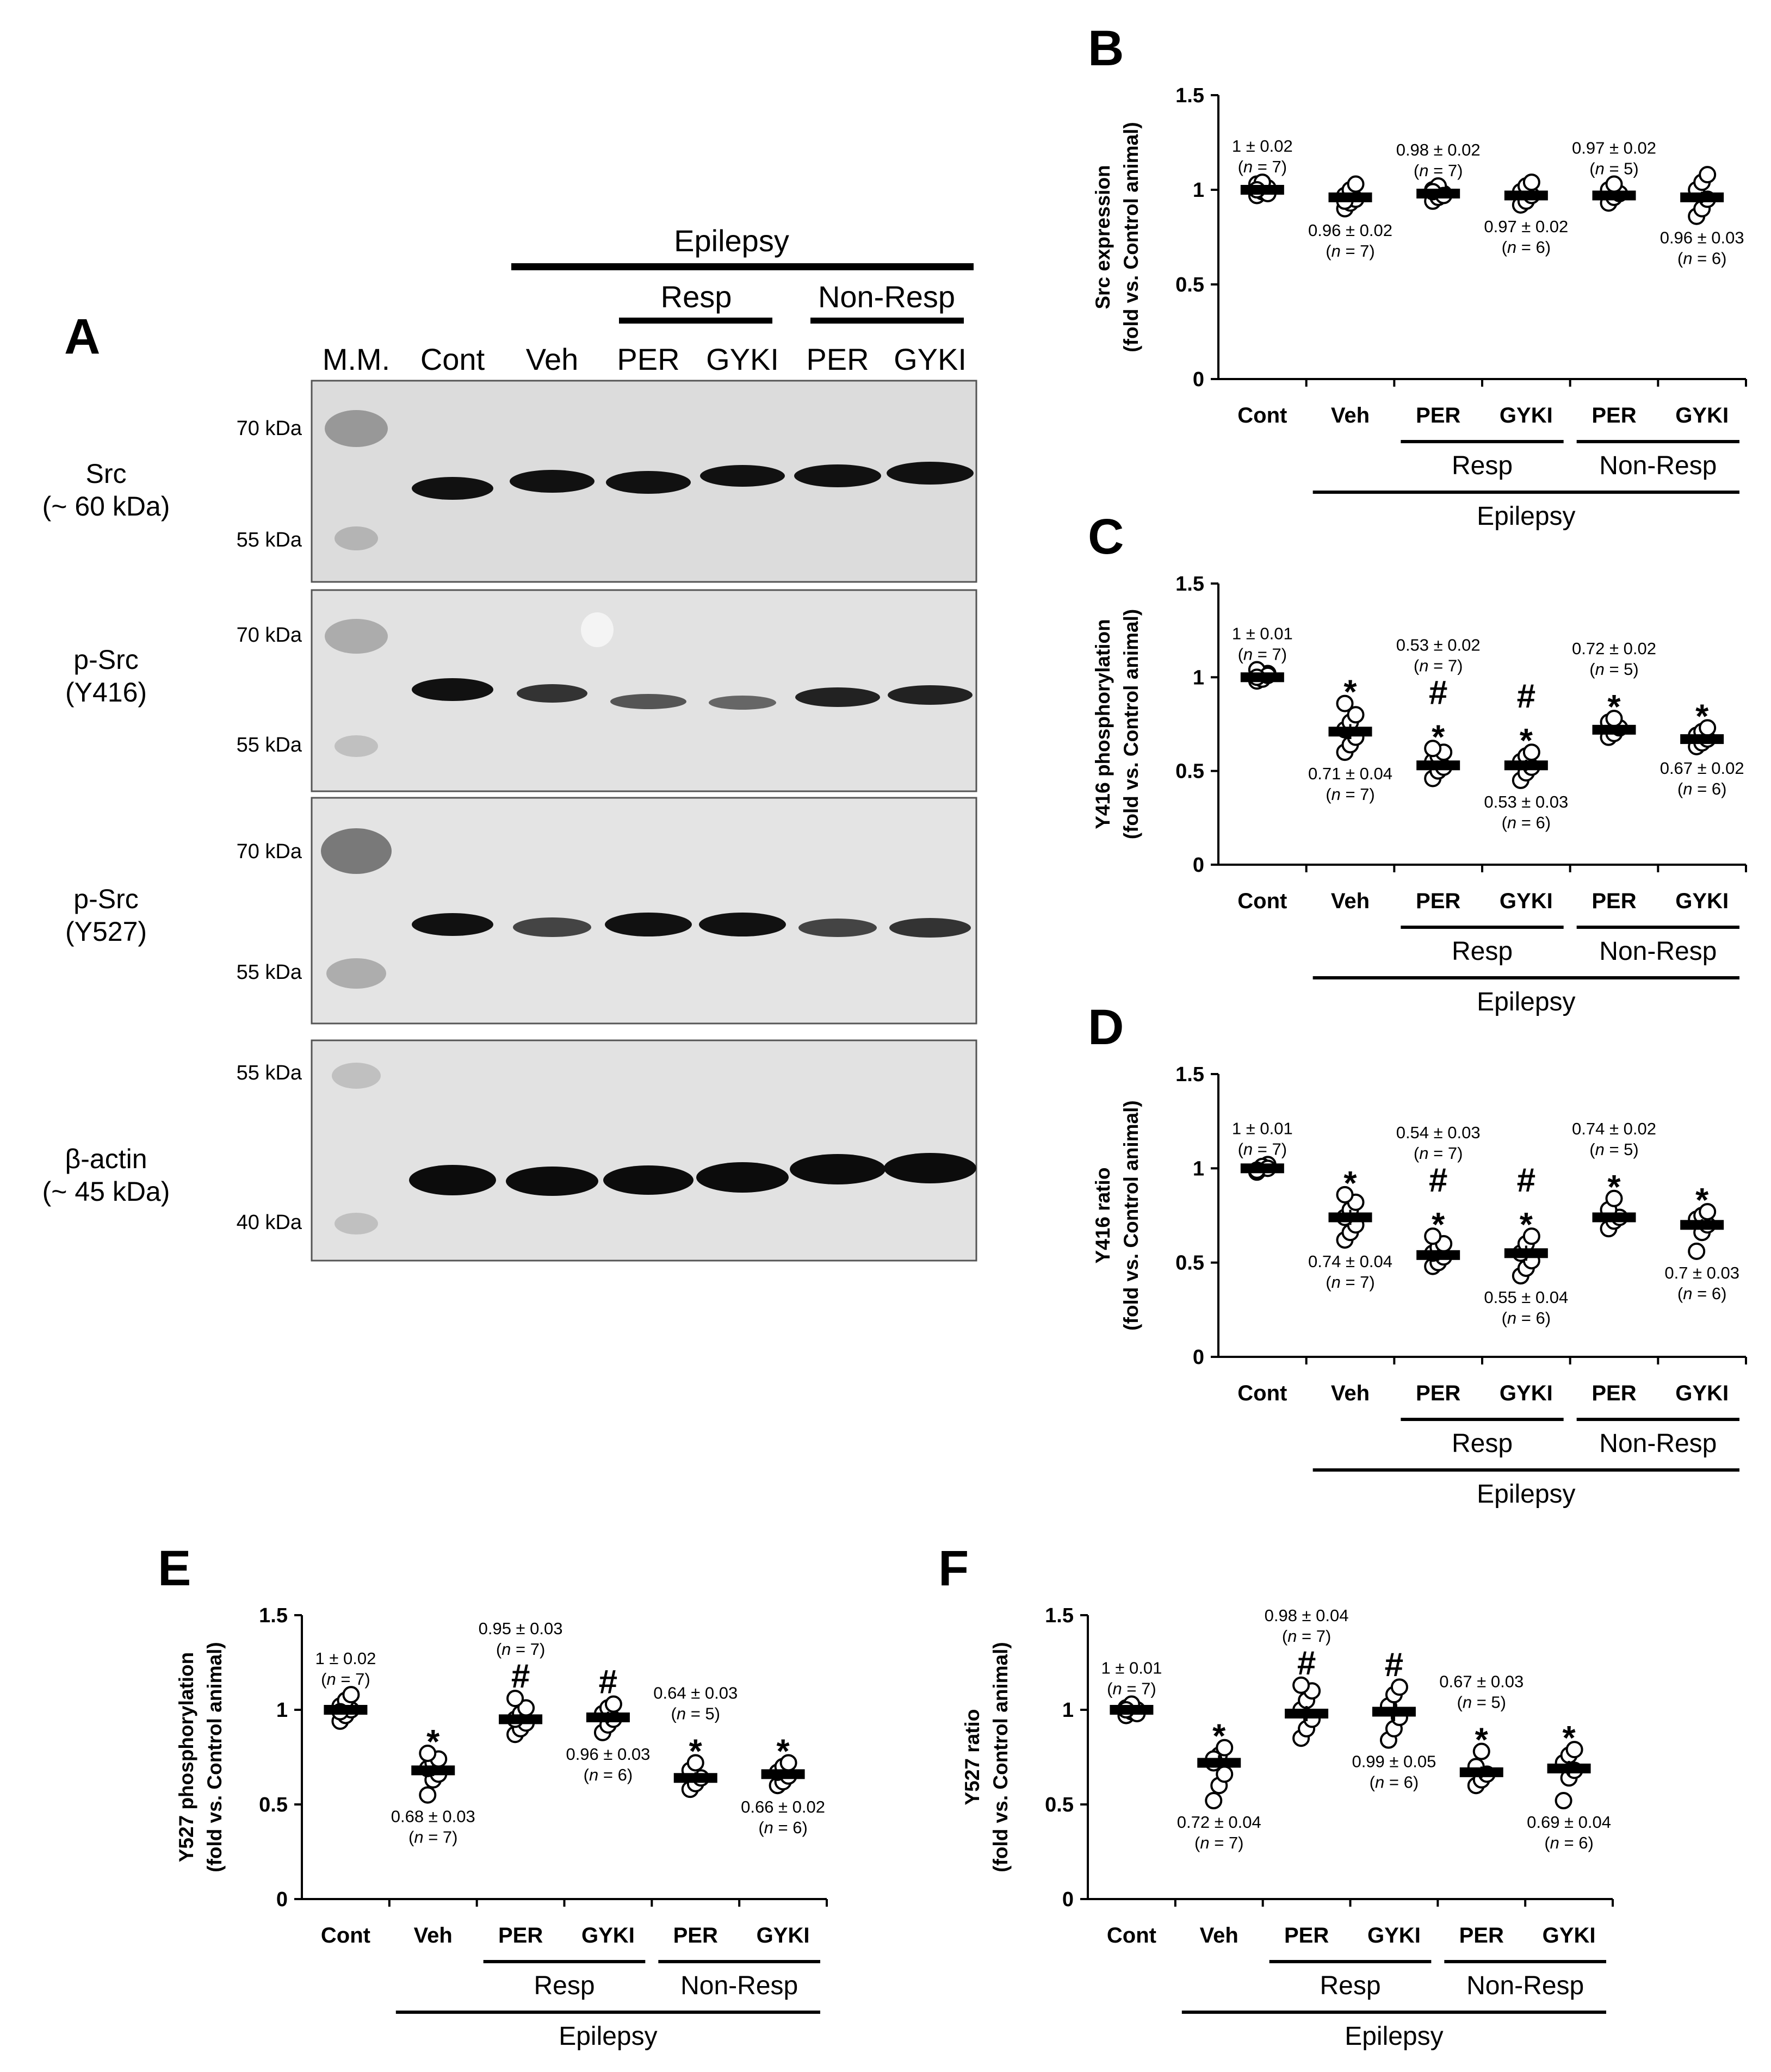 The image size is (1771, 2072). Describe the element at coordinates (1106, 536) in the screenshot. I see `panel-letter: C` at that location.